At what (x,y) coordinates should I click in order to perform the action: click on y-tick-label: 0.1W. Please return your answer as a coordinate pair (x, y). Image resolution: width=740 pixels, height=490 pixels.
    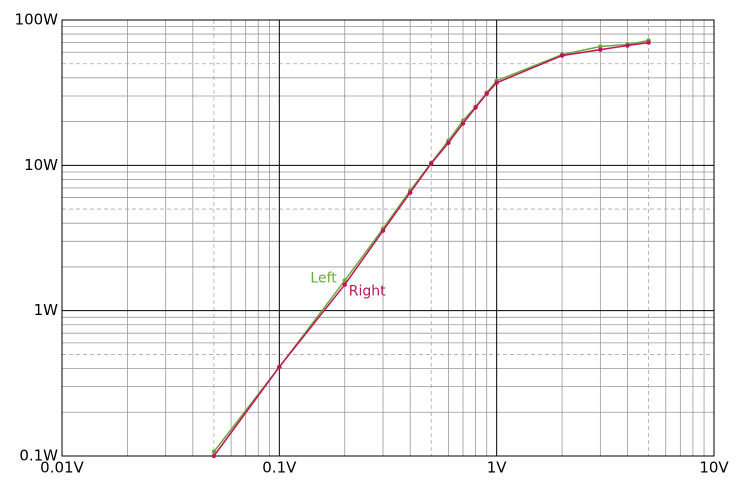
    Looking at the image, I should click on (38, 456).